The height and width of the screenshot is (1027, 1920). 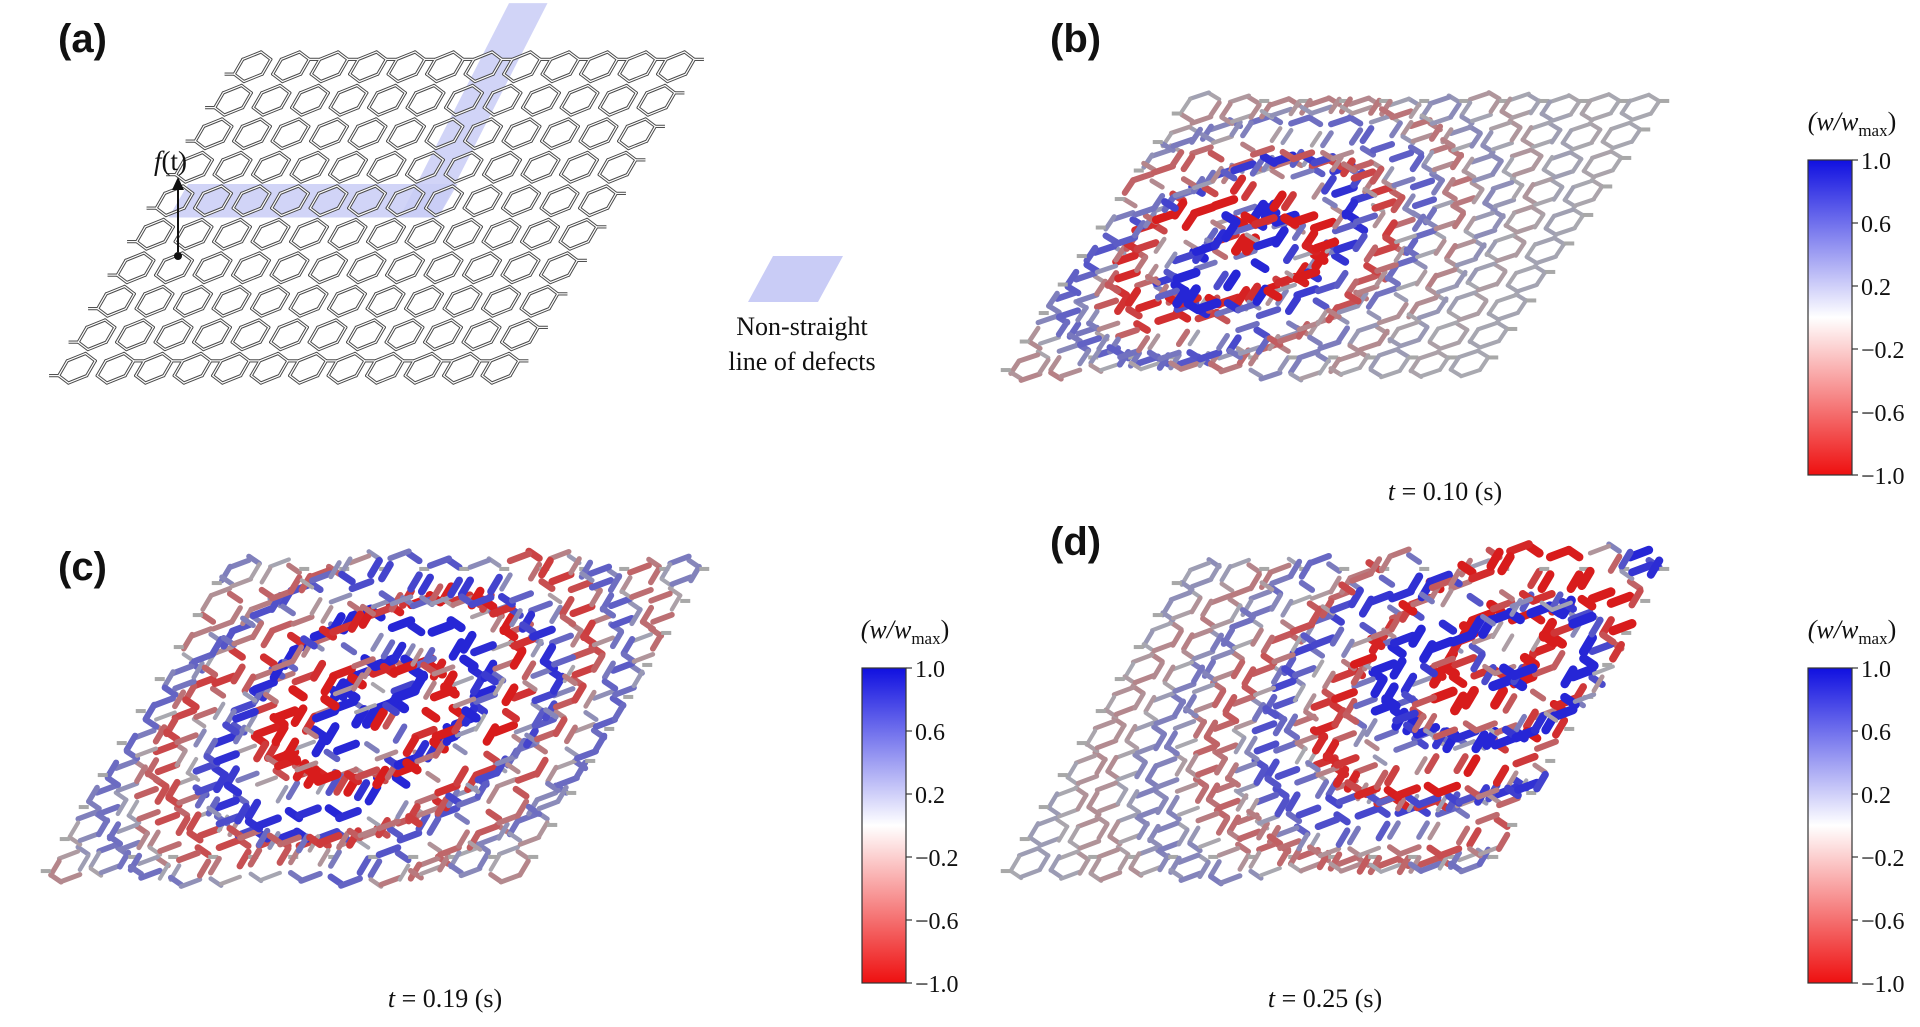 What do you see at coordinates (1445, 491) in the screenshot?
I see `panel-b-time: t = 0.10 (s)` at bounding box center [1445, 491].